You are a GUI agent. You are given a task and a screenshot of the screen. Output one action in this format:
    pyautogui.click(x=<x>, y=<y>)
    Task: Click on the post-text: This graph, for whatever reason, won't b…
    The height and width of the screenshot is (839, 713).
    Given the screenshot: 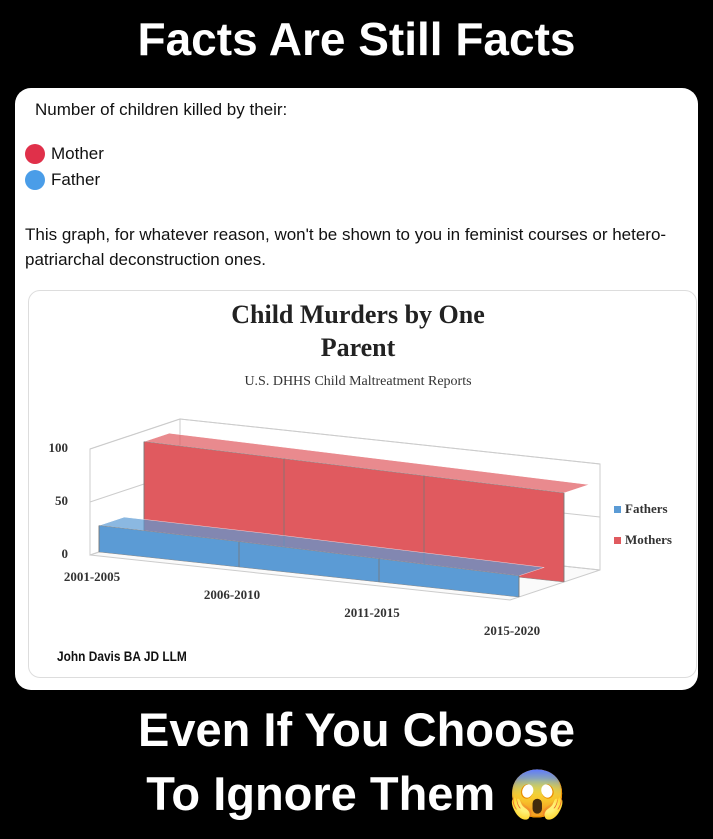 What is the action you would take?
    pyautogui.click(x=346, y=247)
    